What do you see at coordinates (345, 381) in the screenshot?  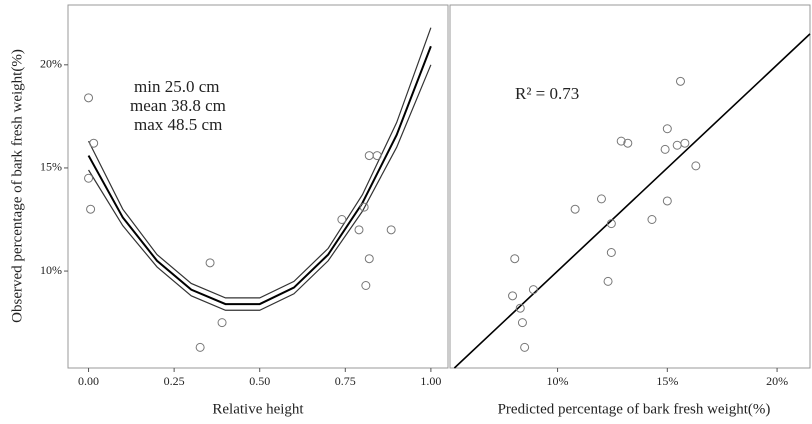 I see `x-tick-label: 0.75` at bounding box center [345, 381].